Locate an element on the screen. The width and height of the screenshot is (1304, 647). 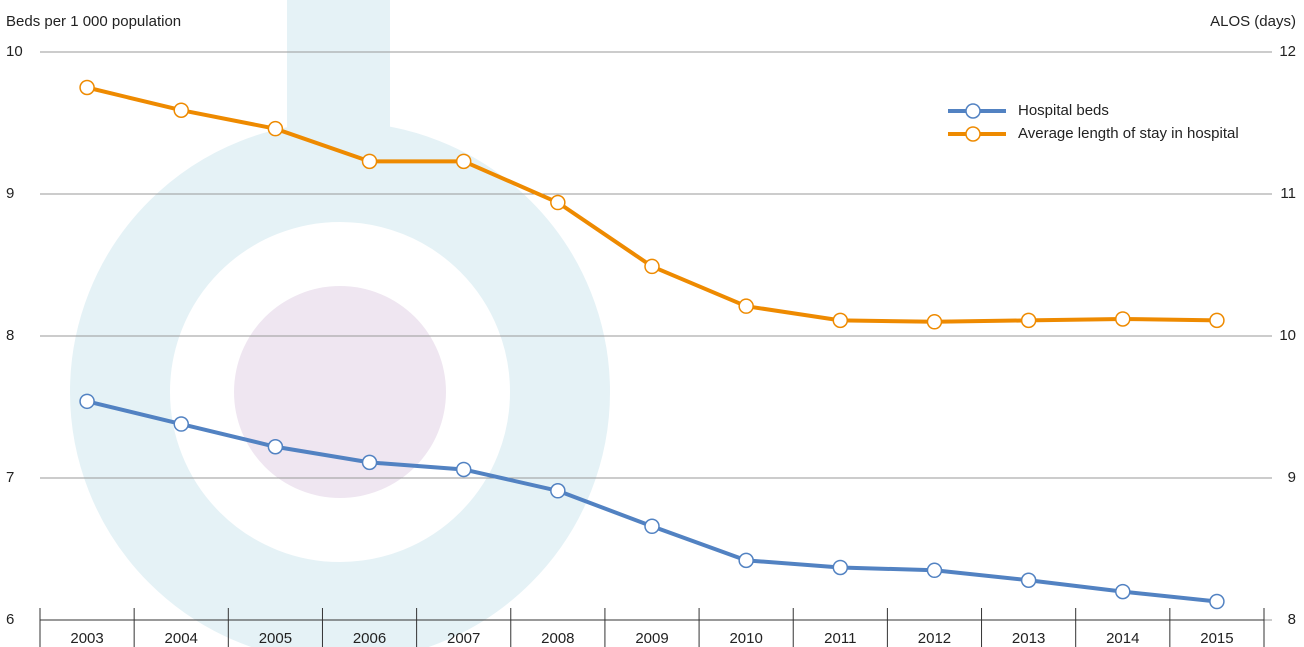
y2-axis-label: ALOS (days) is located at coordinates (1253, 21).